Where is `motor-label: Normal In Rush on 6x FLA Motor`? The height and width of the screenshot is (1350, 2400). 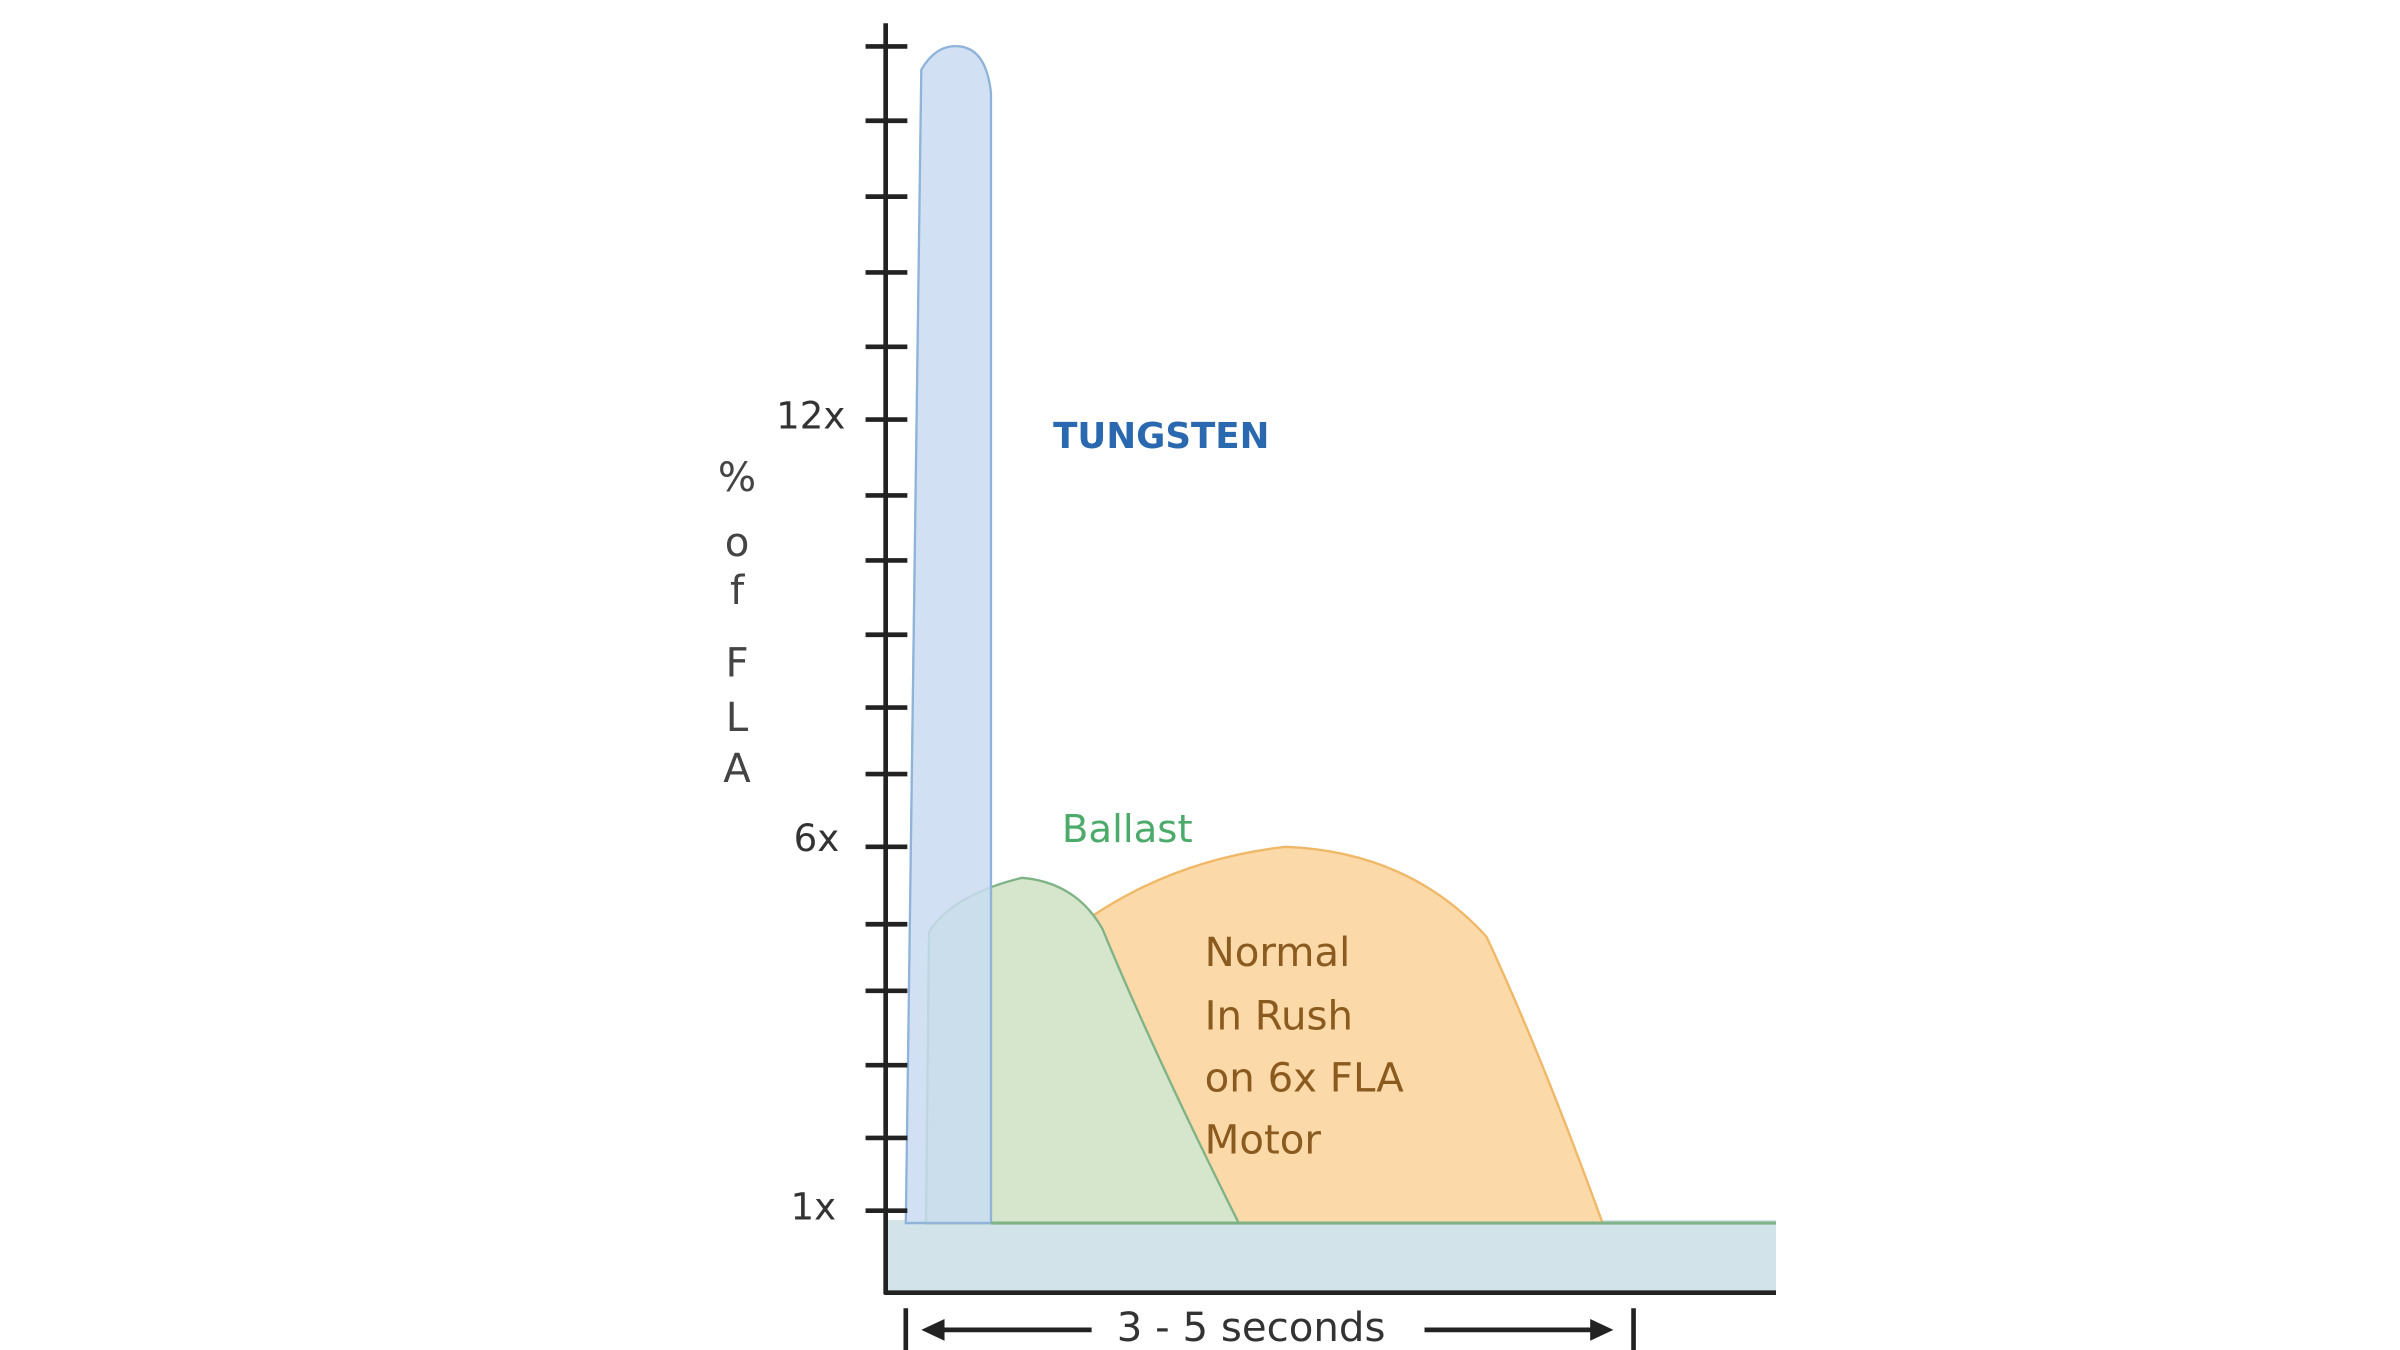 motor-label: Normal In Rush on 6x FLA Motor is located at coordinates (1305, 1046).